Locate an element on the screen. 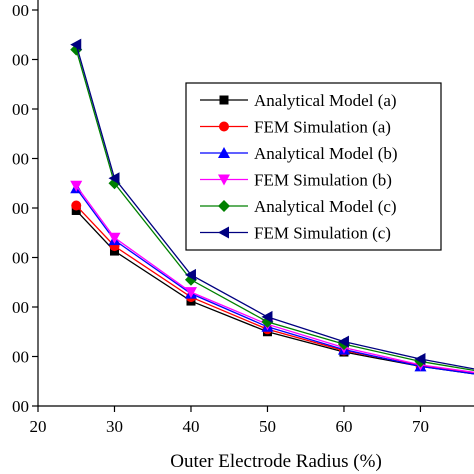 Image resolution: width=474 pixels, height=474 pixels. legend-label: Analytical Model (c) is located at coordinates (325, 206).